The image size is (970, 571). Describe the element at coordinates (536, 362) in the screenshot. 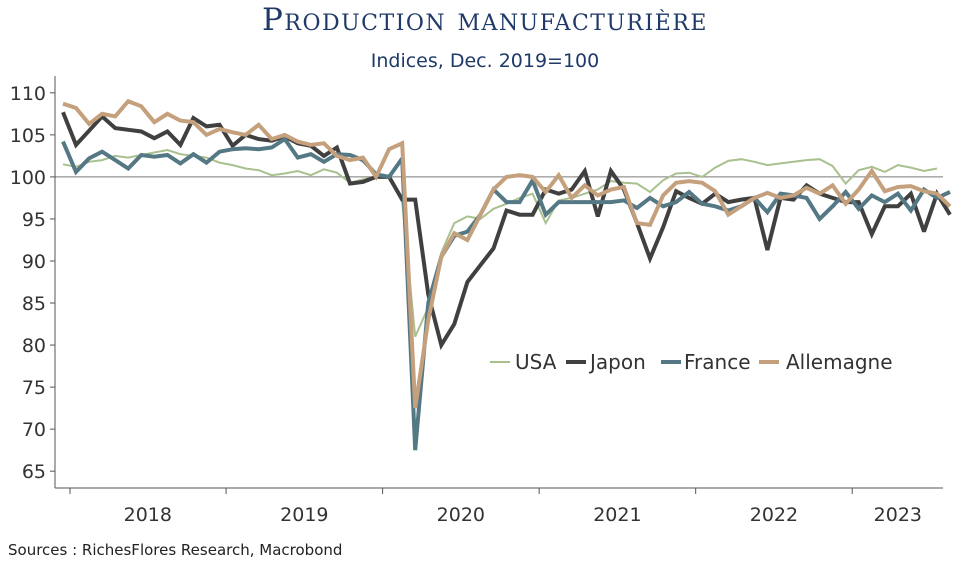

I see `legend-label-usa: USA` at that location.